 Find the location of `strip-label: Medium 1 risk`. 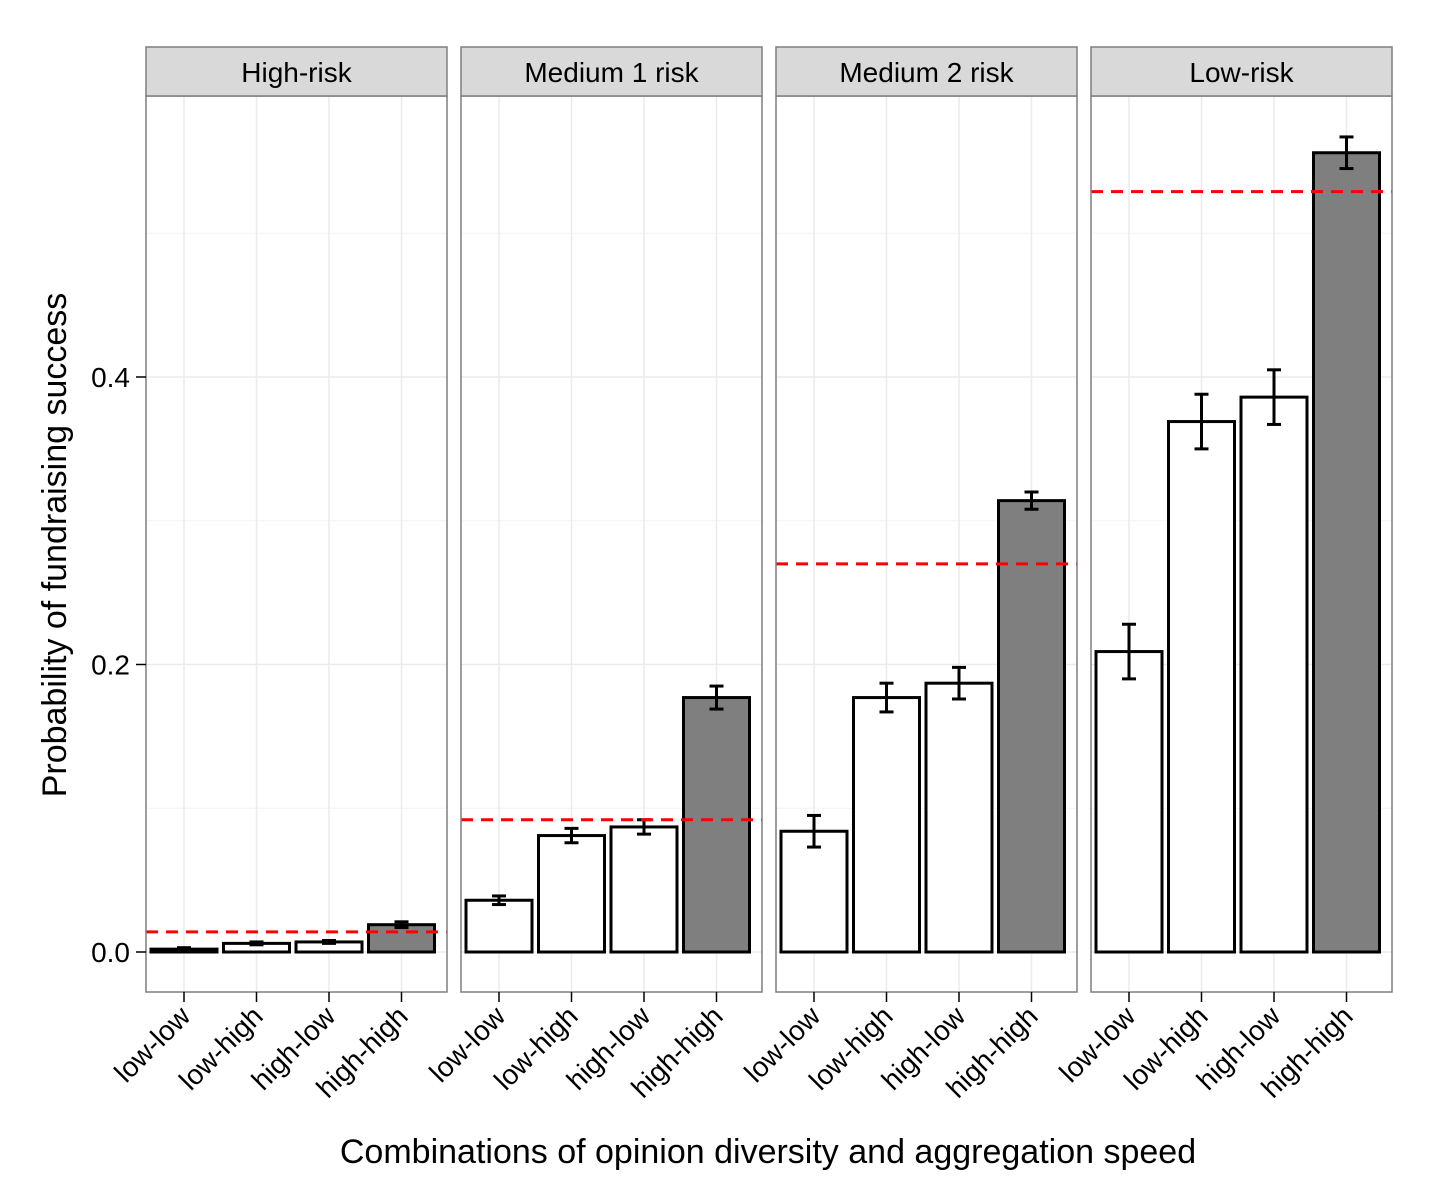

strip-label: Medium 1 risk is located at coordinates (611, 72).